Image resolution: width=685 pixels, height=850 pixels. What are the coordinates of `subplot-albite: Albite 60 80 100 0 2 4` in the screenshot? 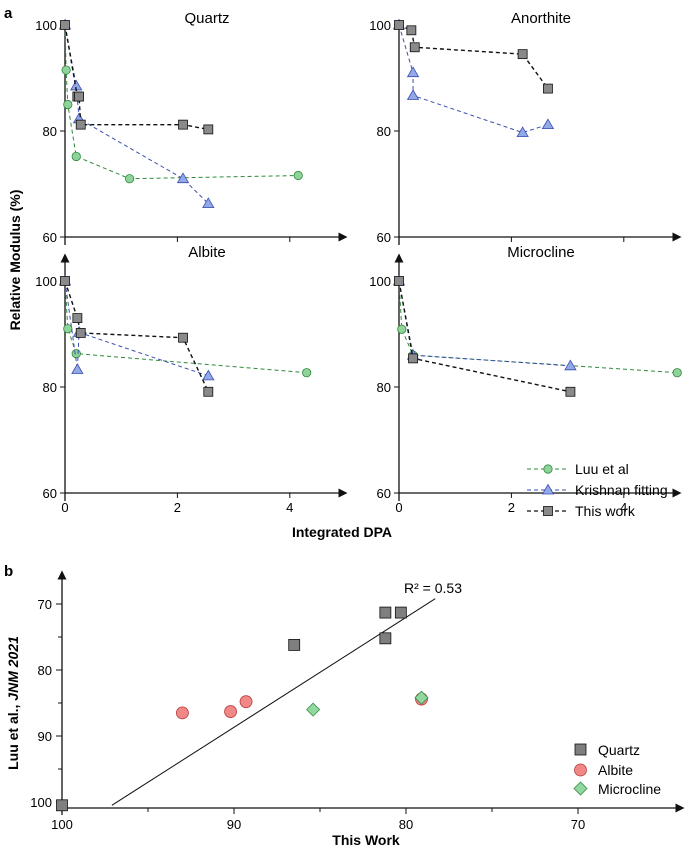 It's located at (191, 379).